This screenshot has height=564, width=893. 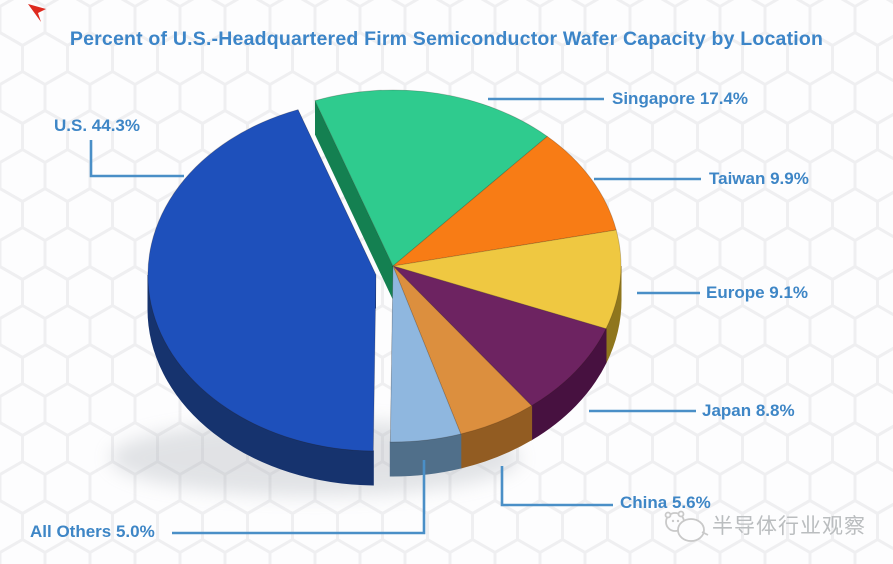 I want to click on slice-label-taiwan: Taiwan 9.9%, so click(x=759, y=178).